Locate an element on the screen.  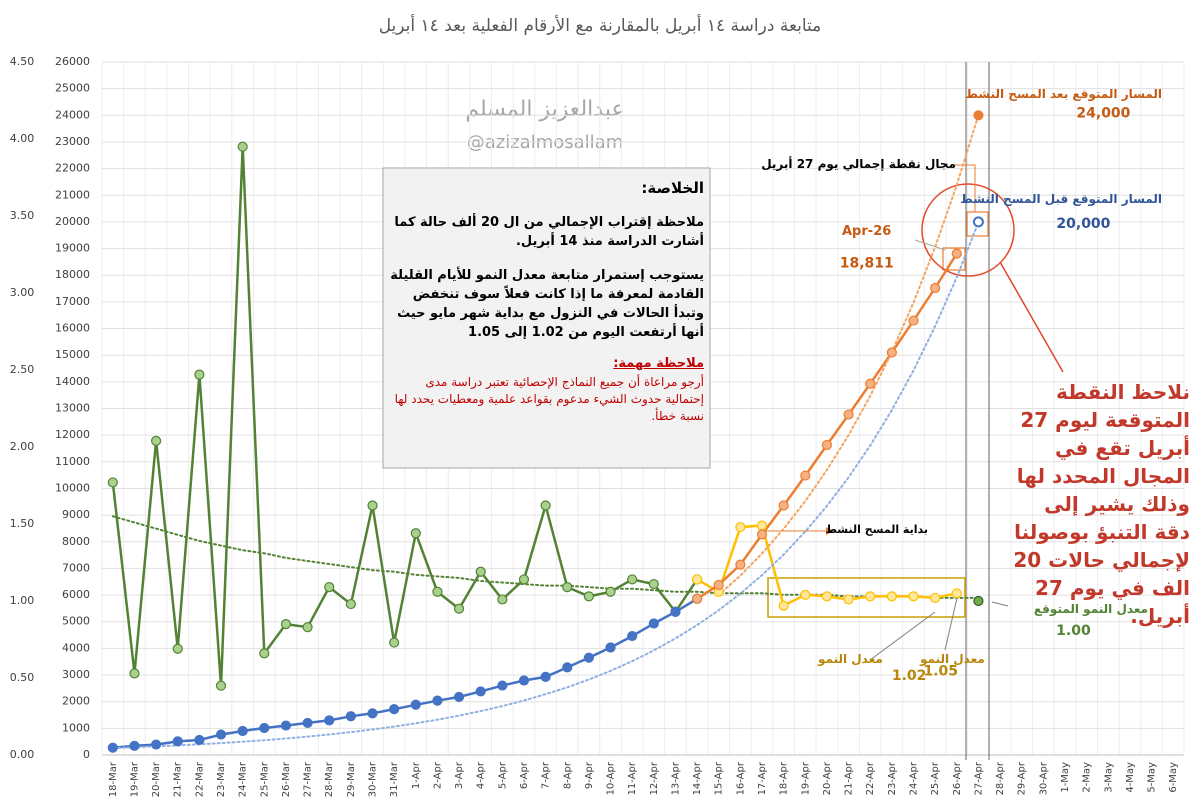
y2-tick-label: 12000 is located at coordinates (72, 434).